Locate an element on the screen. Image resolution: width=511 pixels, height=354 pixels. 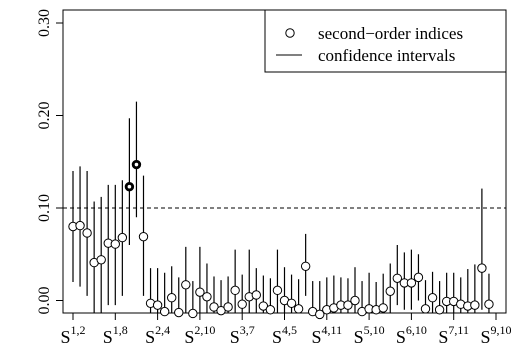
x-tick-label: S9,10 is located at coordinates (495, 335).